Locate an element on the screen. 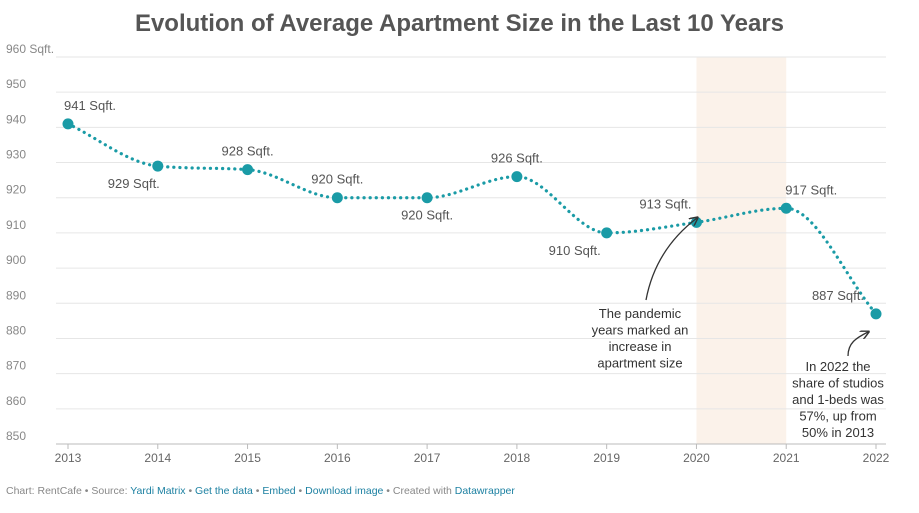 This screenshot has height=513, width=919. data-label: 887 Sqft. is located at coordinates (838, 295).